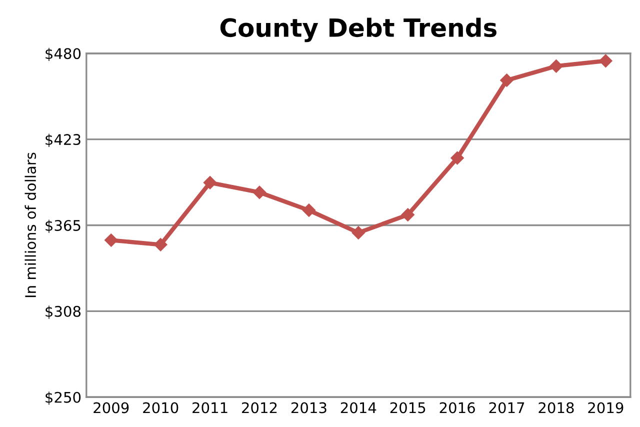  Describe the element at coordinates (63, 226) in the screenshot. I see `y-tick-label: $365` at that location.